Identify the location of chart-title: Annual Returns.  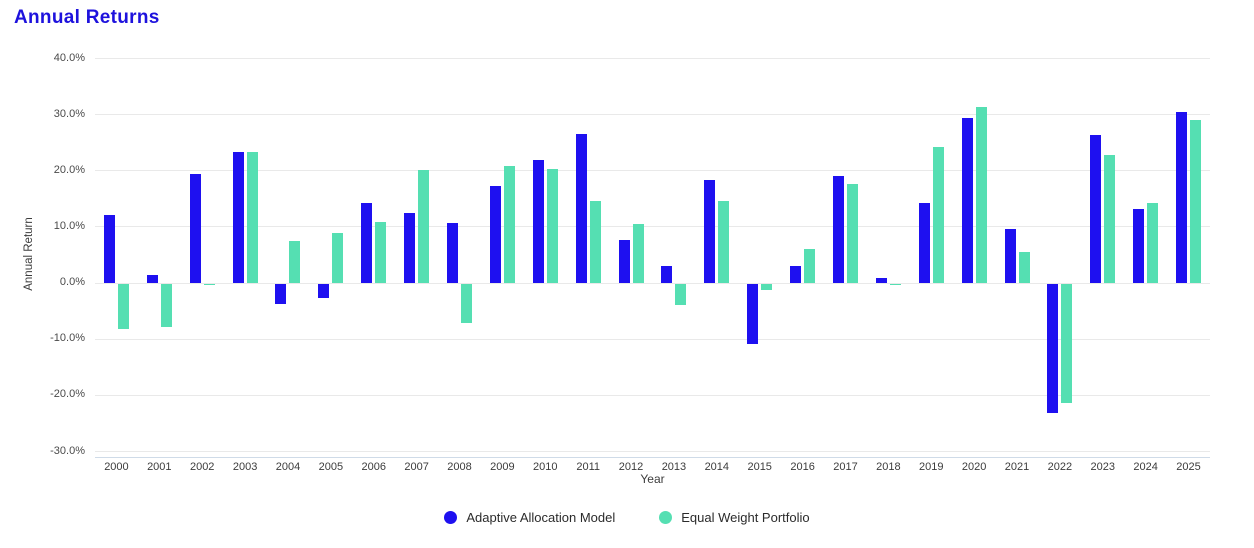
(87, 17).